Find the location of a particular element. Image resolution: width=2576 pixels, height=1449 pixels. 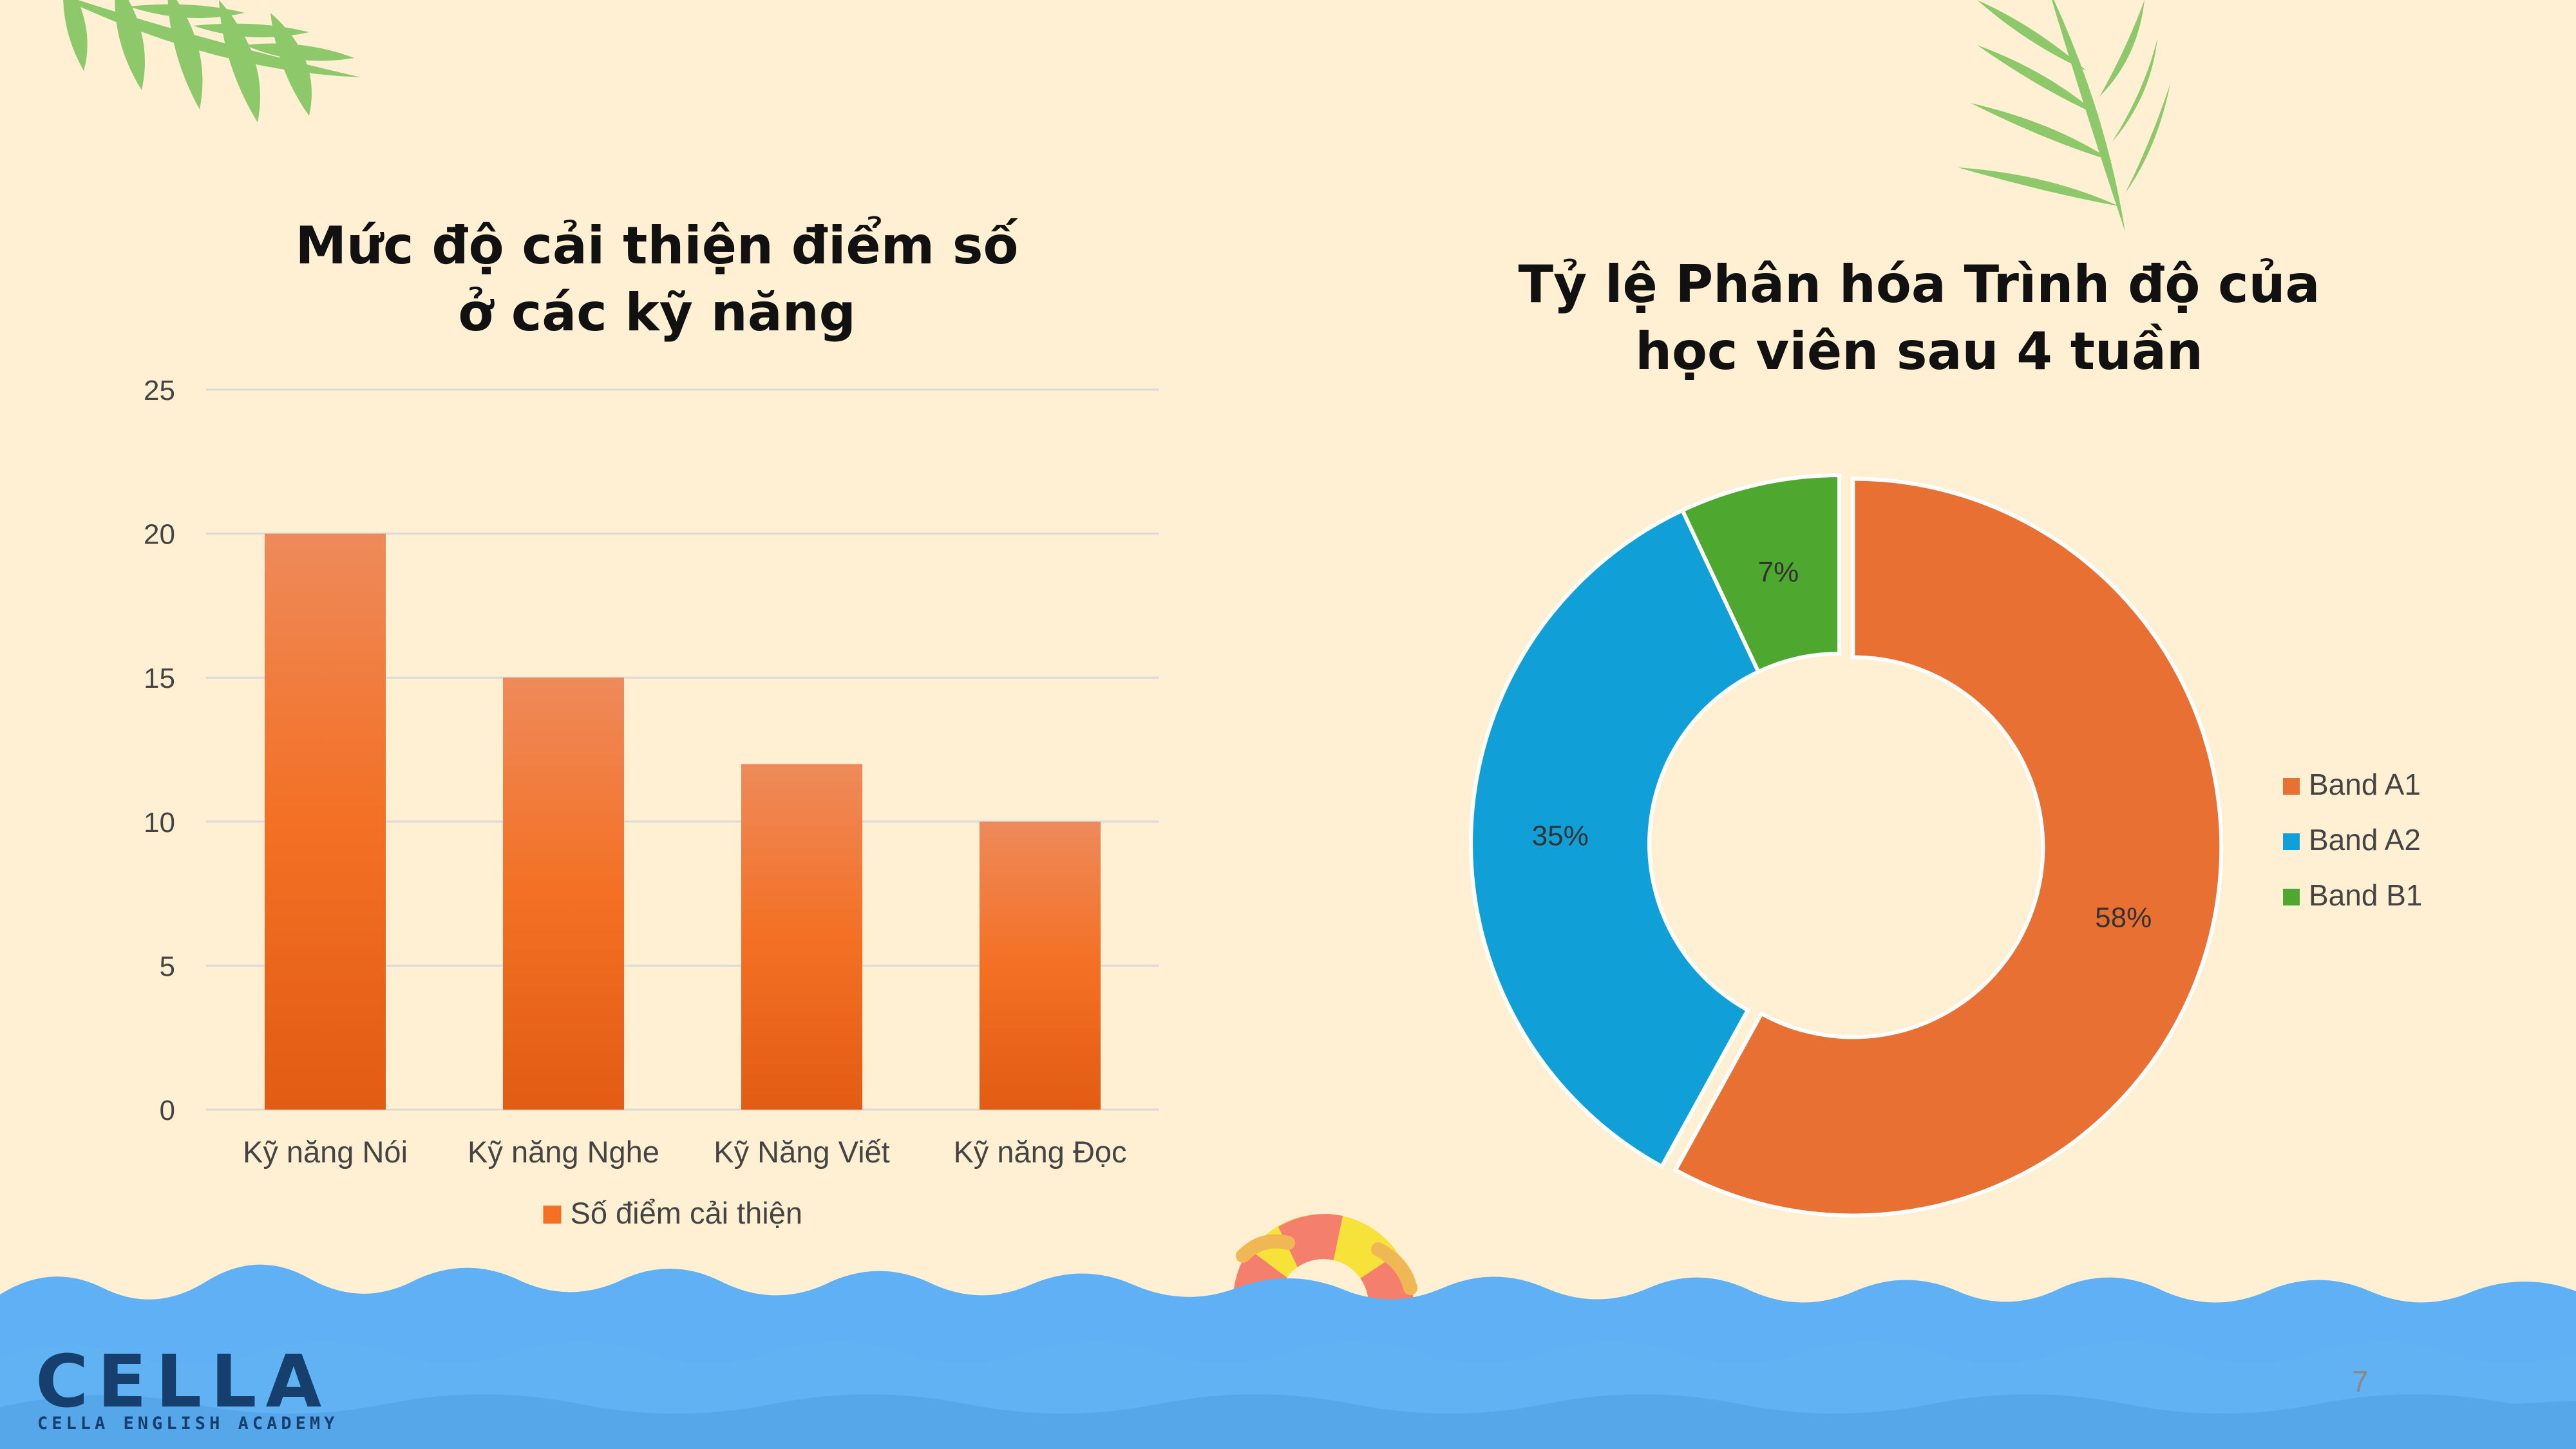

bar-x-category-label: Kỹ năng Nghe is located at coordinates (563, 1152).